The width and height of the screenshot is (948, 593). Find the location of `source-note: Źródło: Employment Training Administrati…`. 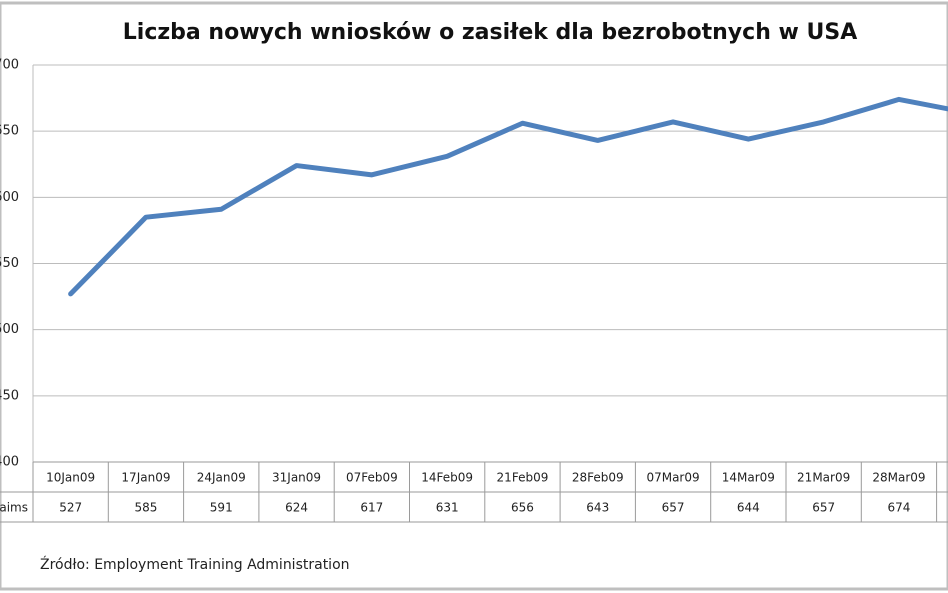

source-note: Źródło: Employment Training Administrati… is located at coordinates (195, 564).